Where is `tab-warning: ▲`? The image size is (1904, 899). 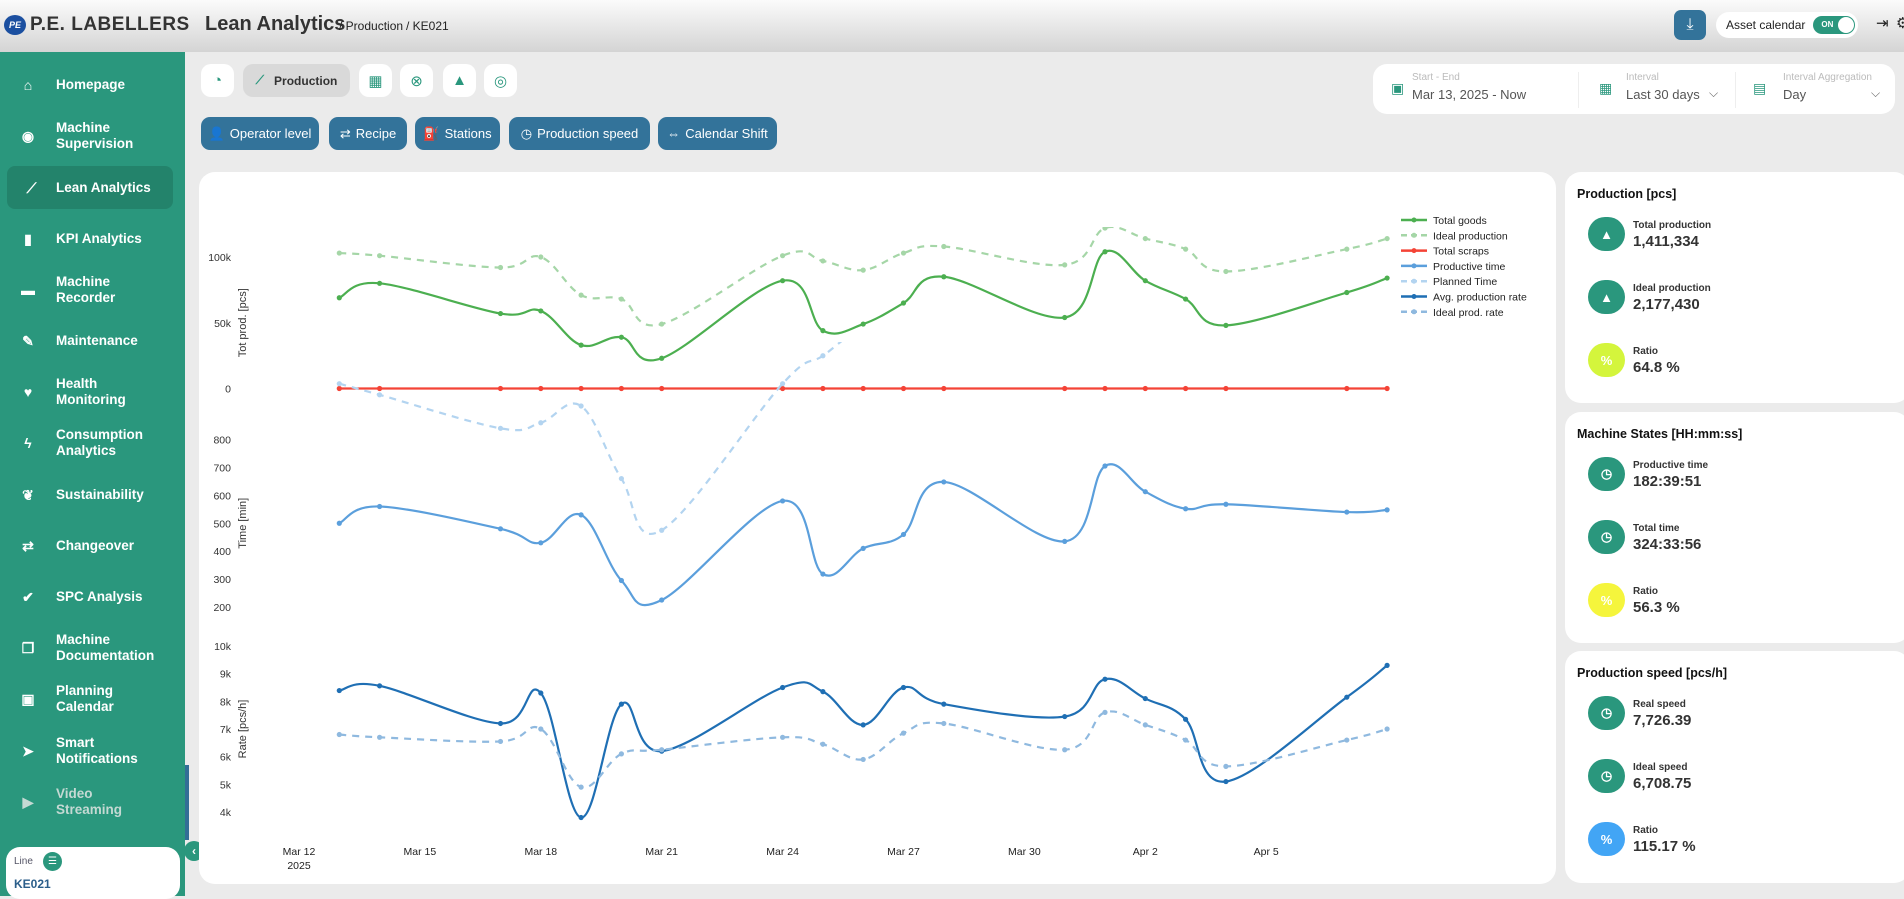
tab-warning: ▲ is located at coordinates (459, 80).